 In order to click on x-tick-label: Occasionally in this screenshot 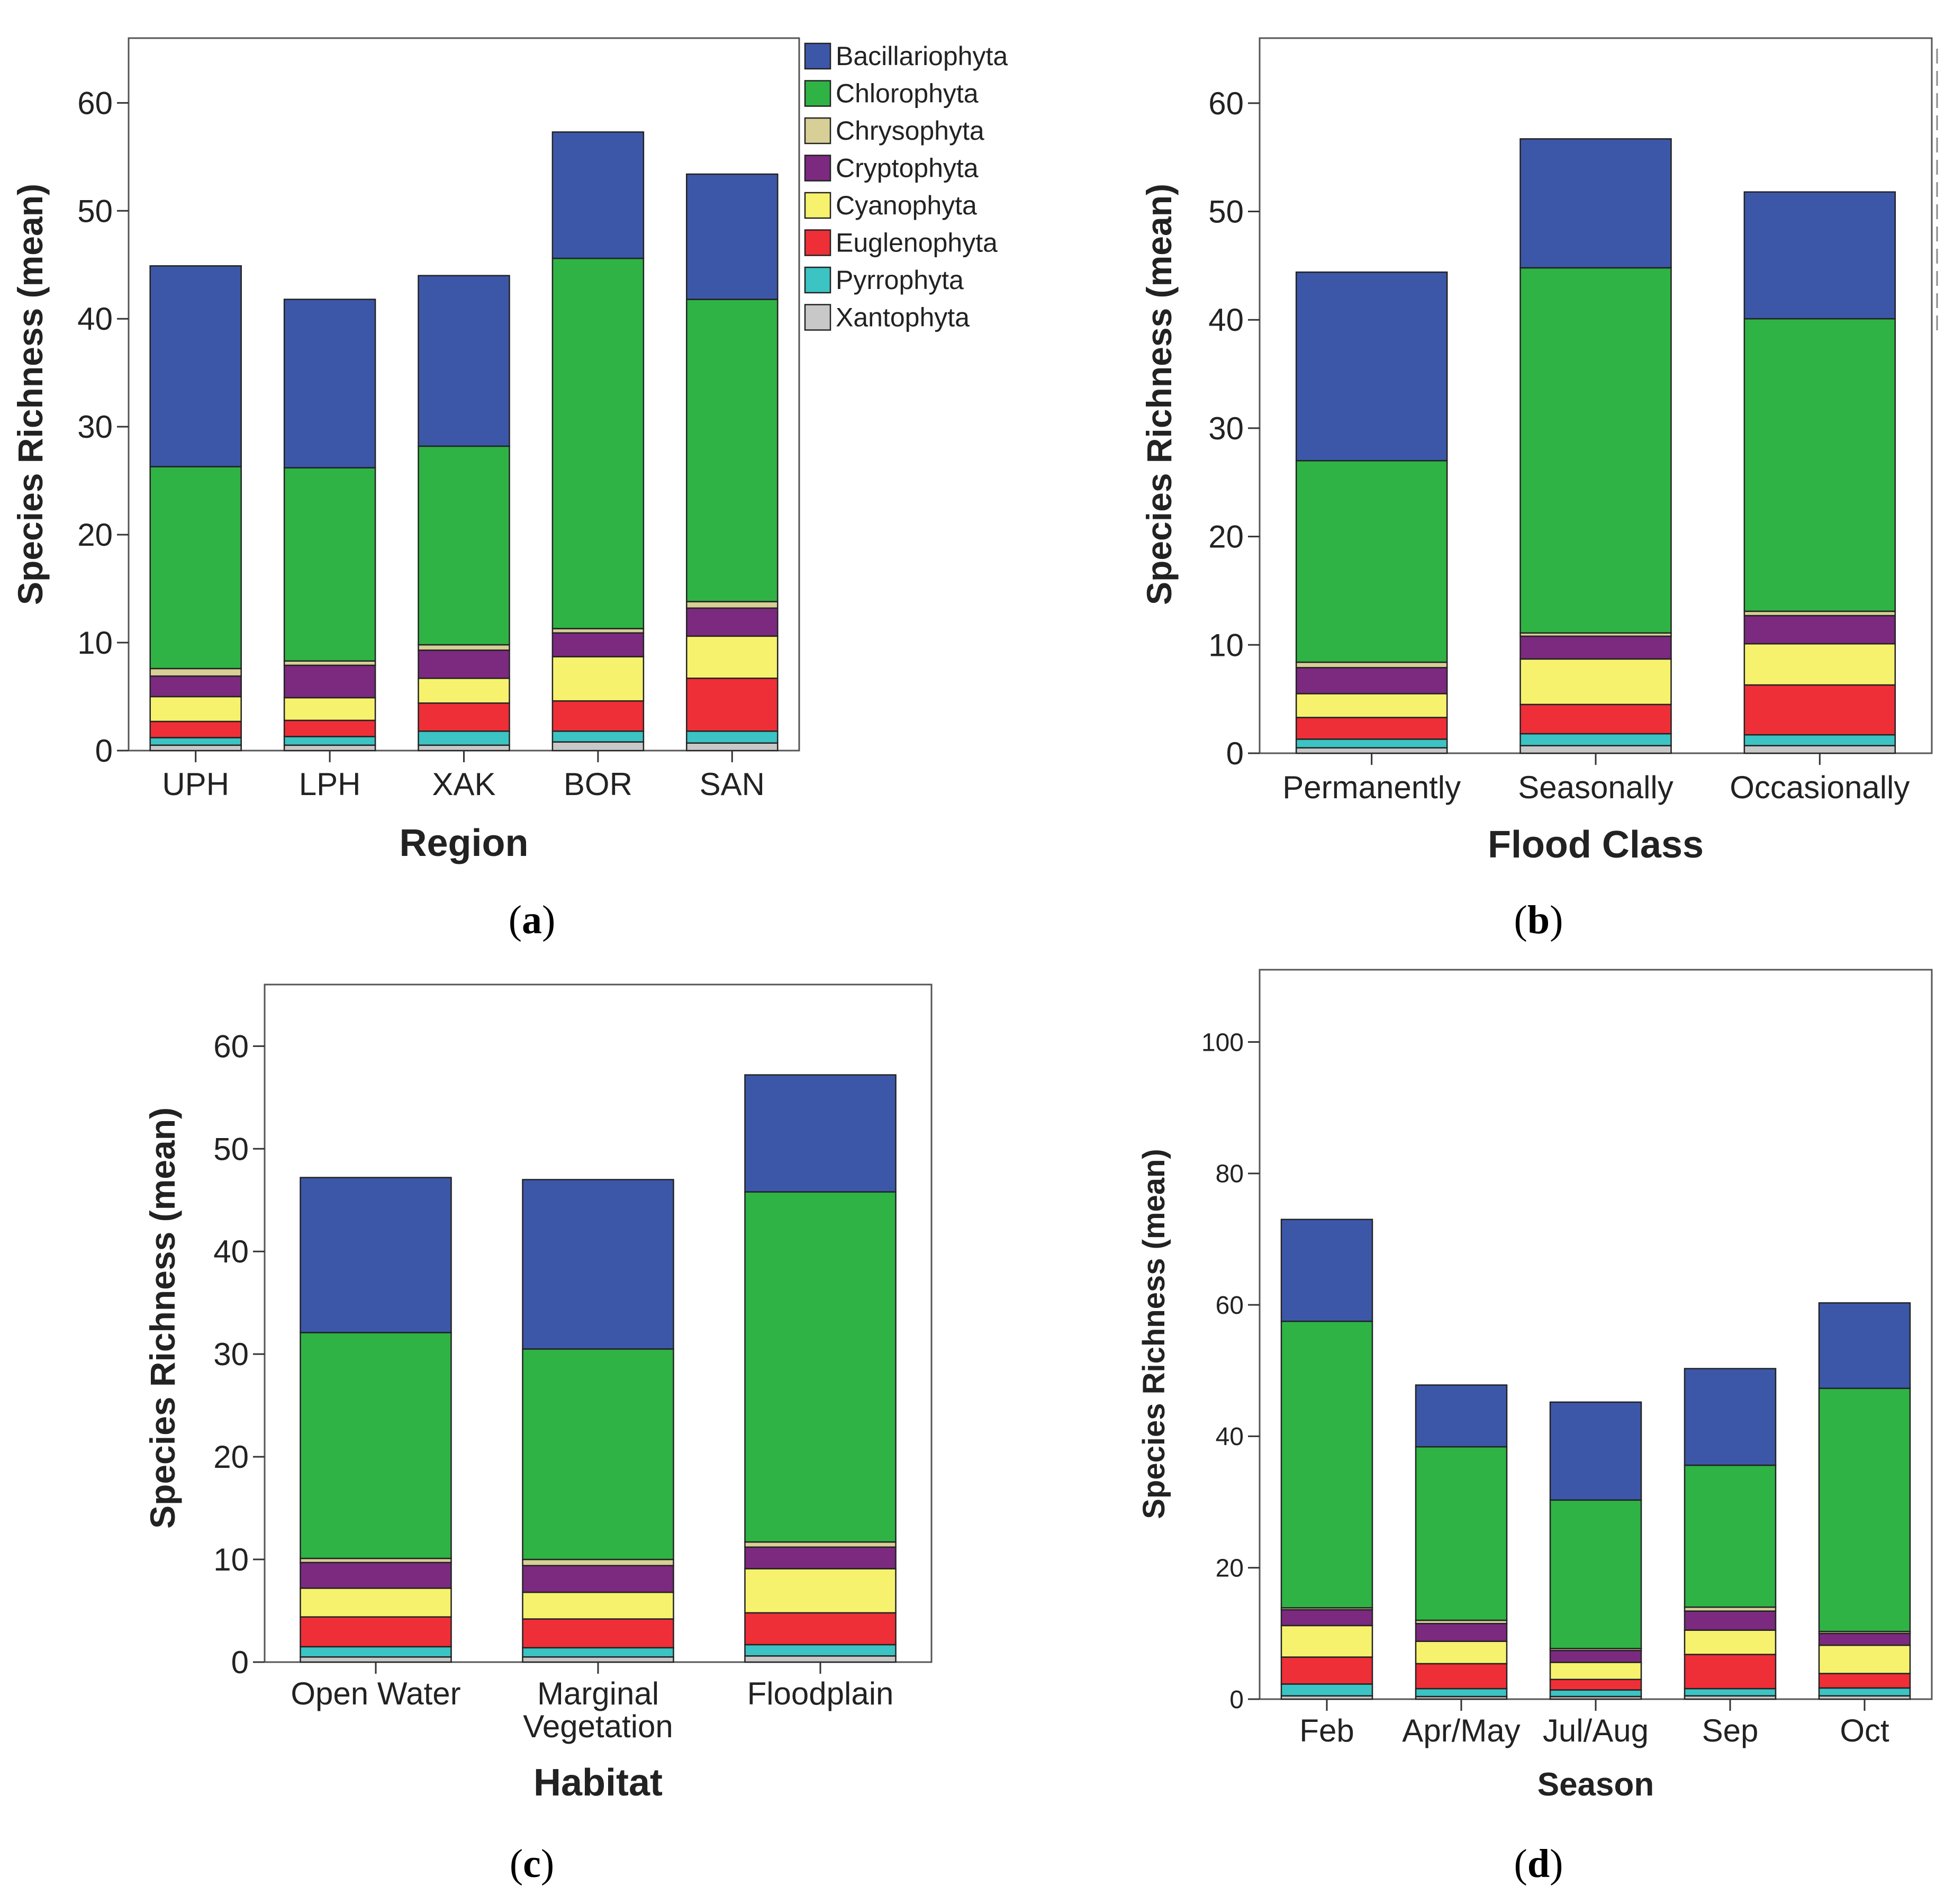, I will do `click(1820, 787)`.